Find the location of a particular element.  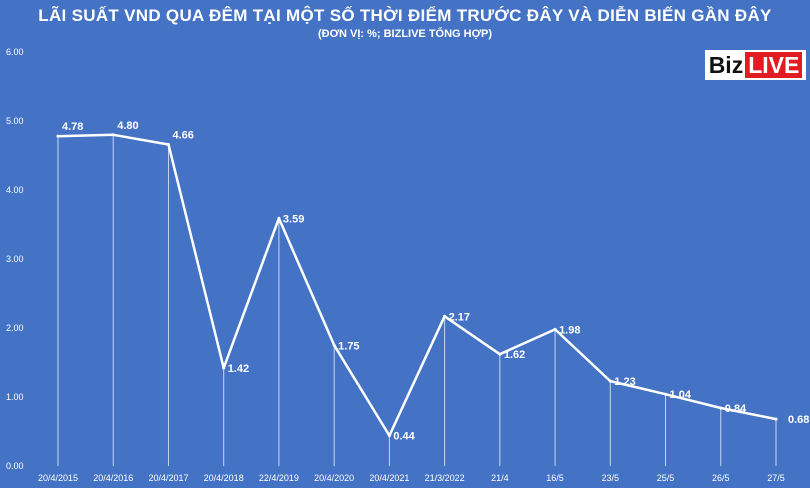

logo-text-biz: Biz is located at coordinates (726, 64).